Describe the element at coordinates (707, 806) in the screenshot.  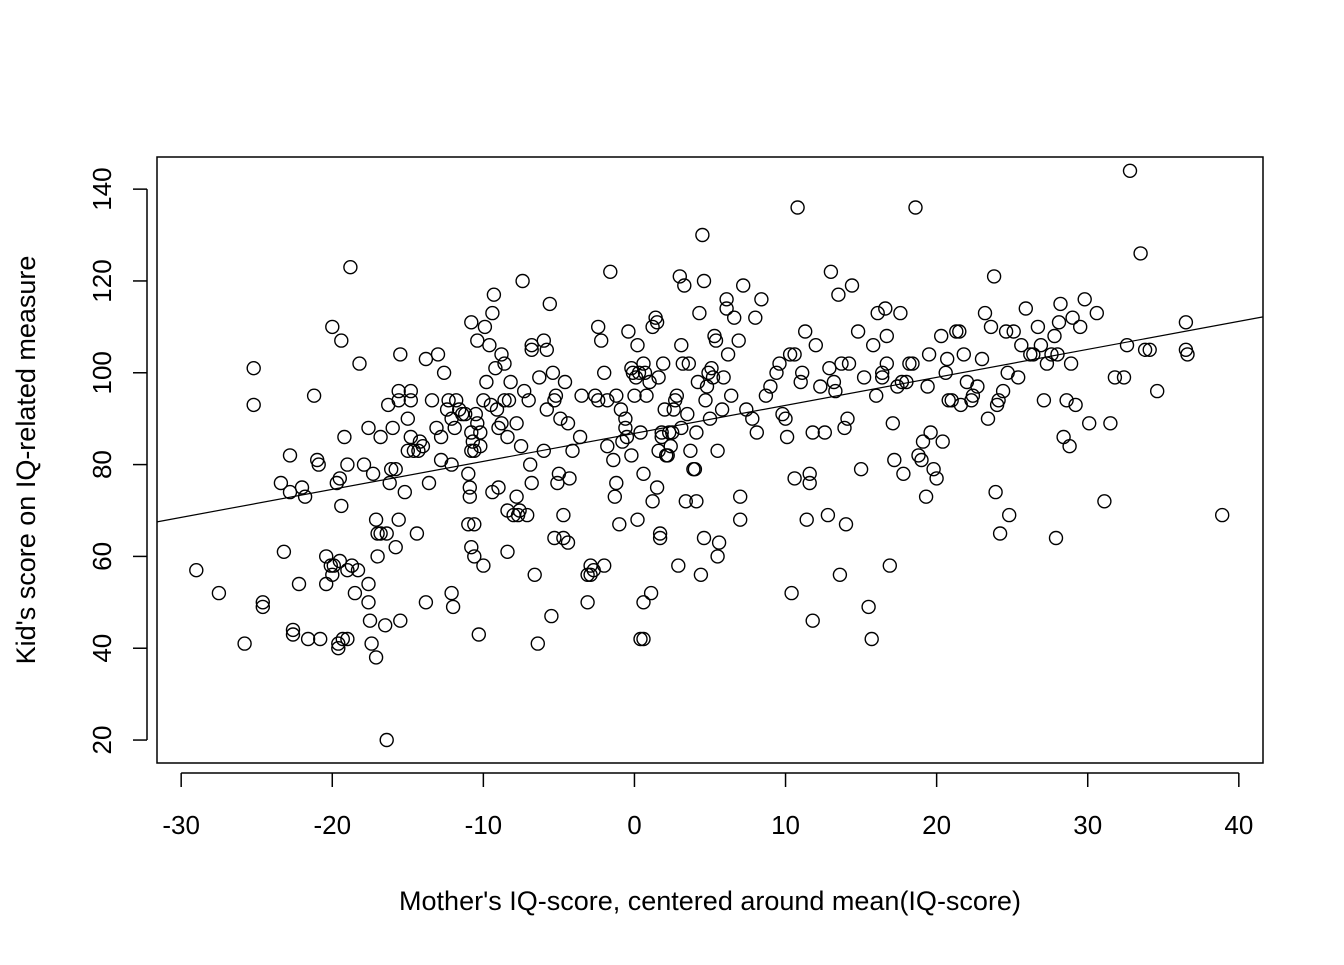
I see `x-axis: -30 -20 -10 0 10 20 30 40` at that location.